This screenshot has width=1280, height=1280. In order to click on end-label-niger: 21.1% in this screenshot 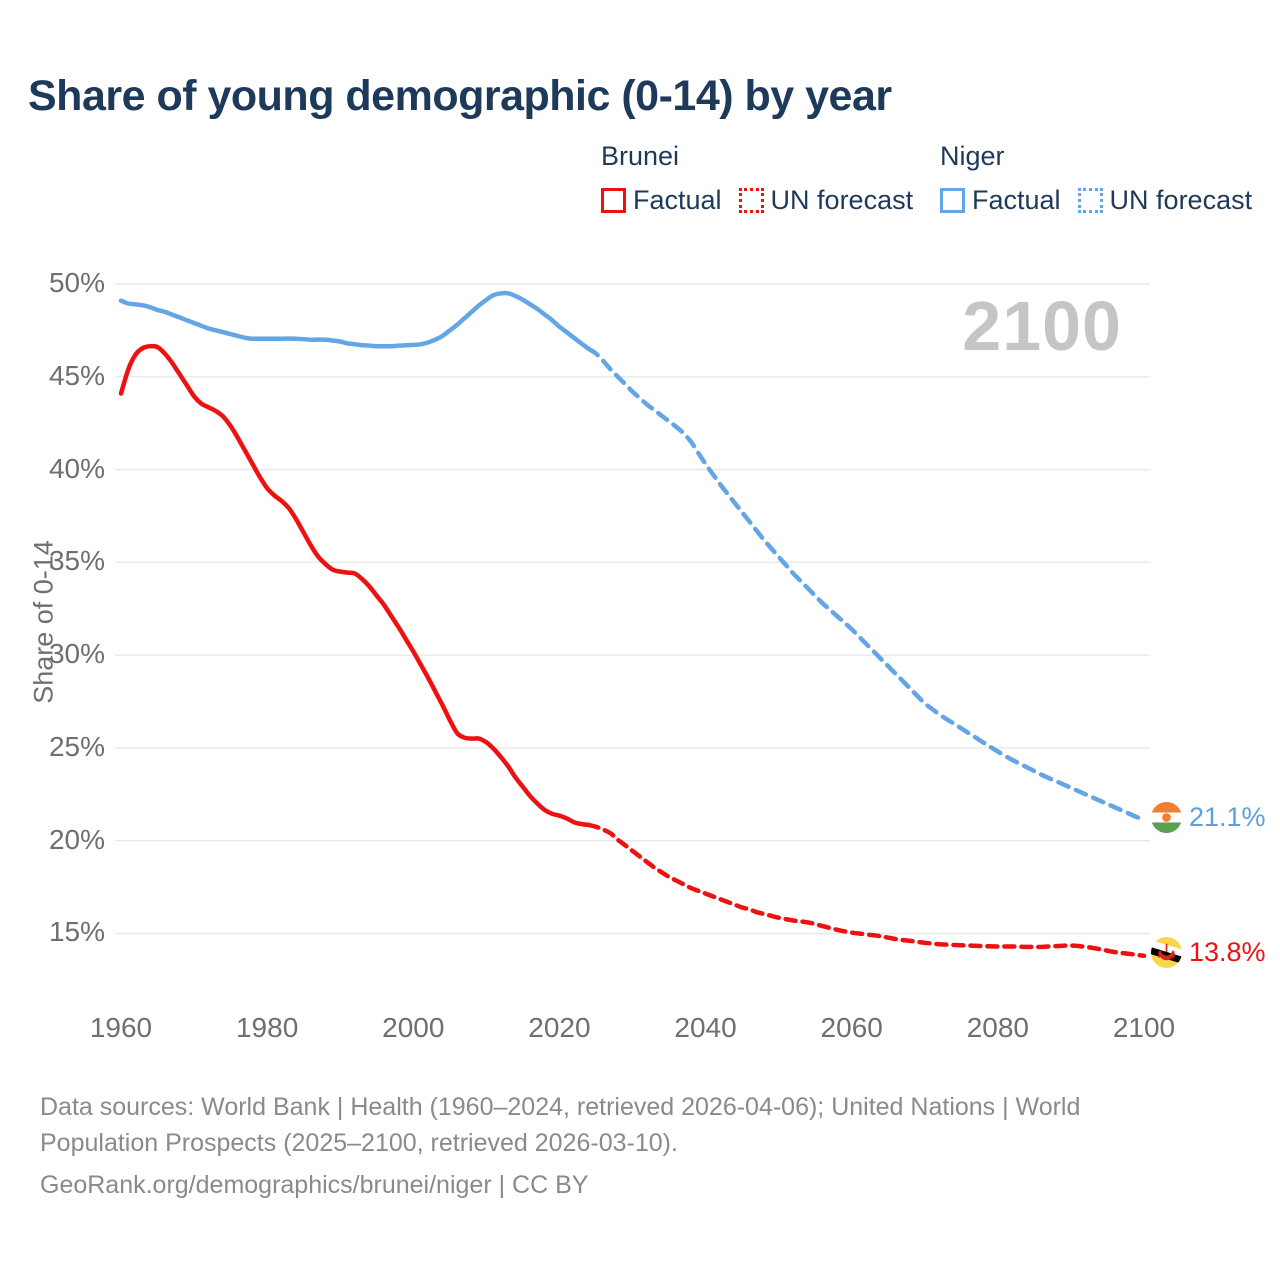, I will do `click(1208, 817)`.